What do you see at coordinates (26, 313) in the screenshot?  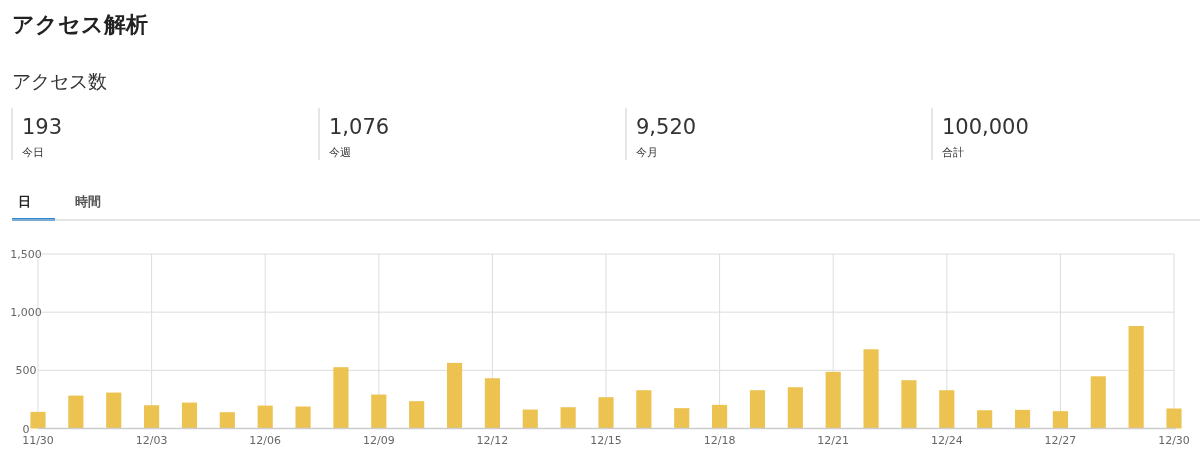 I see `y-tick-label: 1,000` at bounding box center [26, 313].